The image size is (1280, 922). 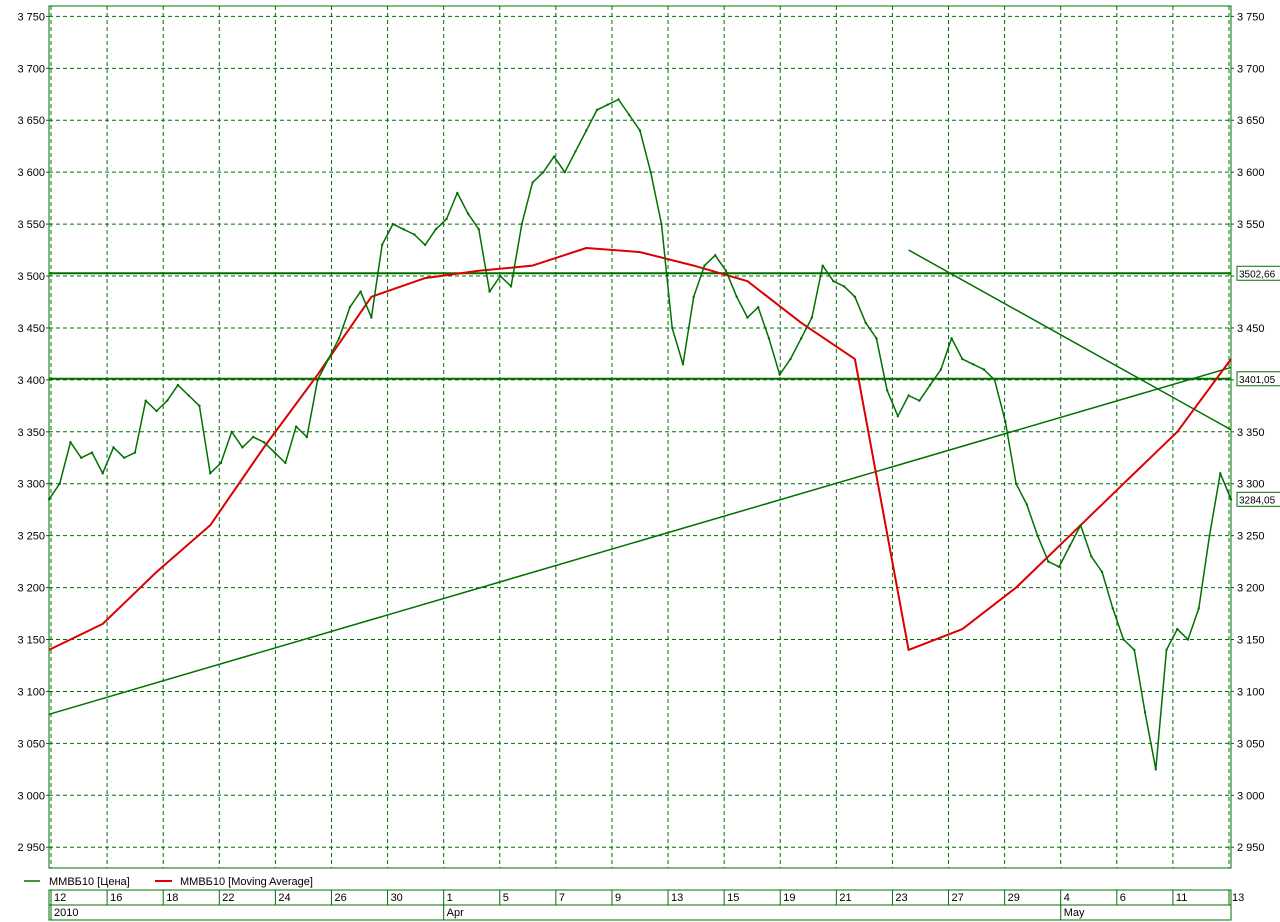 I want to click on x-tick-label: 7, so click(x=562, y=898).